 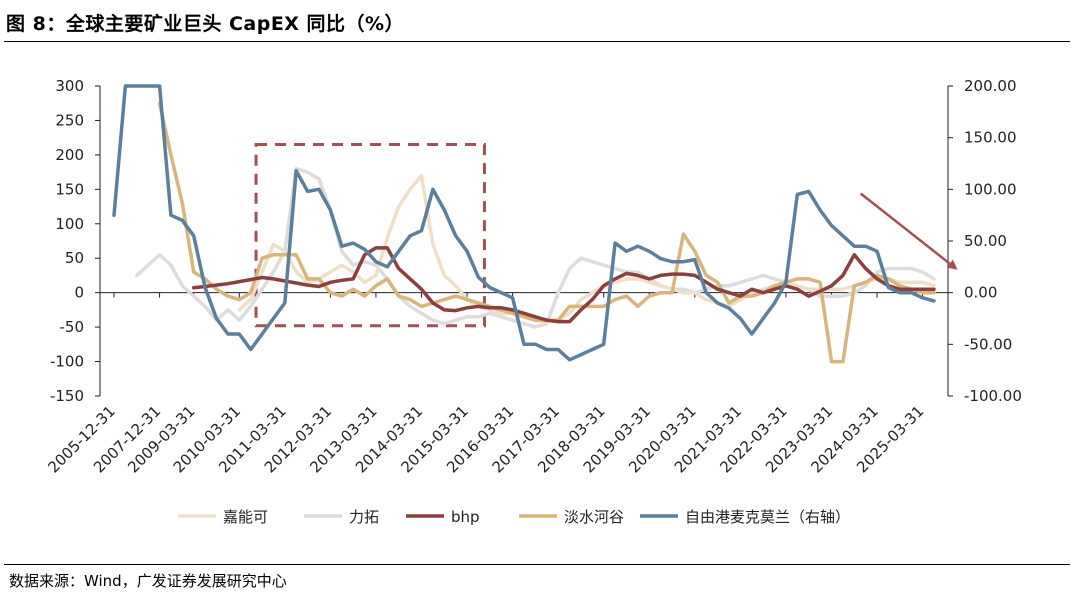 What do you see at coordinates (563, 285) in the screenshot?
I see `series-line-bhp` at bounding box center [563, 285].